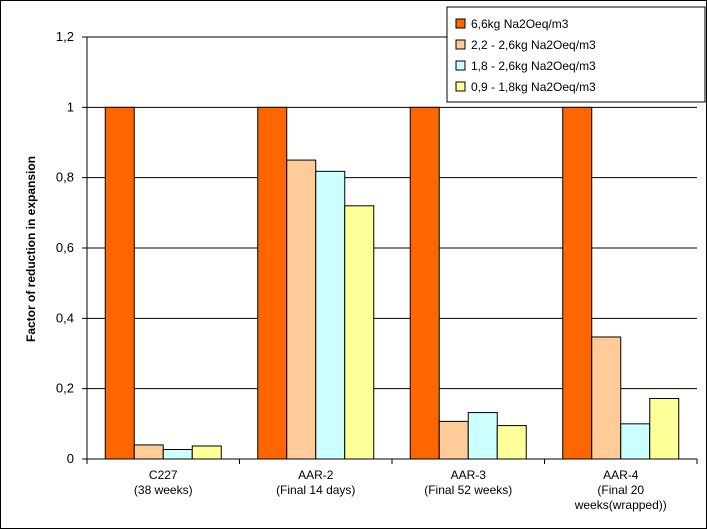 The width and height of the screenshot is (707, 529). Describe the element at coordinates (163, 475) in the screenshot. I see `x-tick-label: C227` at that location.